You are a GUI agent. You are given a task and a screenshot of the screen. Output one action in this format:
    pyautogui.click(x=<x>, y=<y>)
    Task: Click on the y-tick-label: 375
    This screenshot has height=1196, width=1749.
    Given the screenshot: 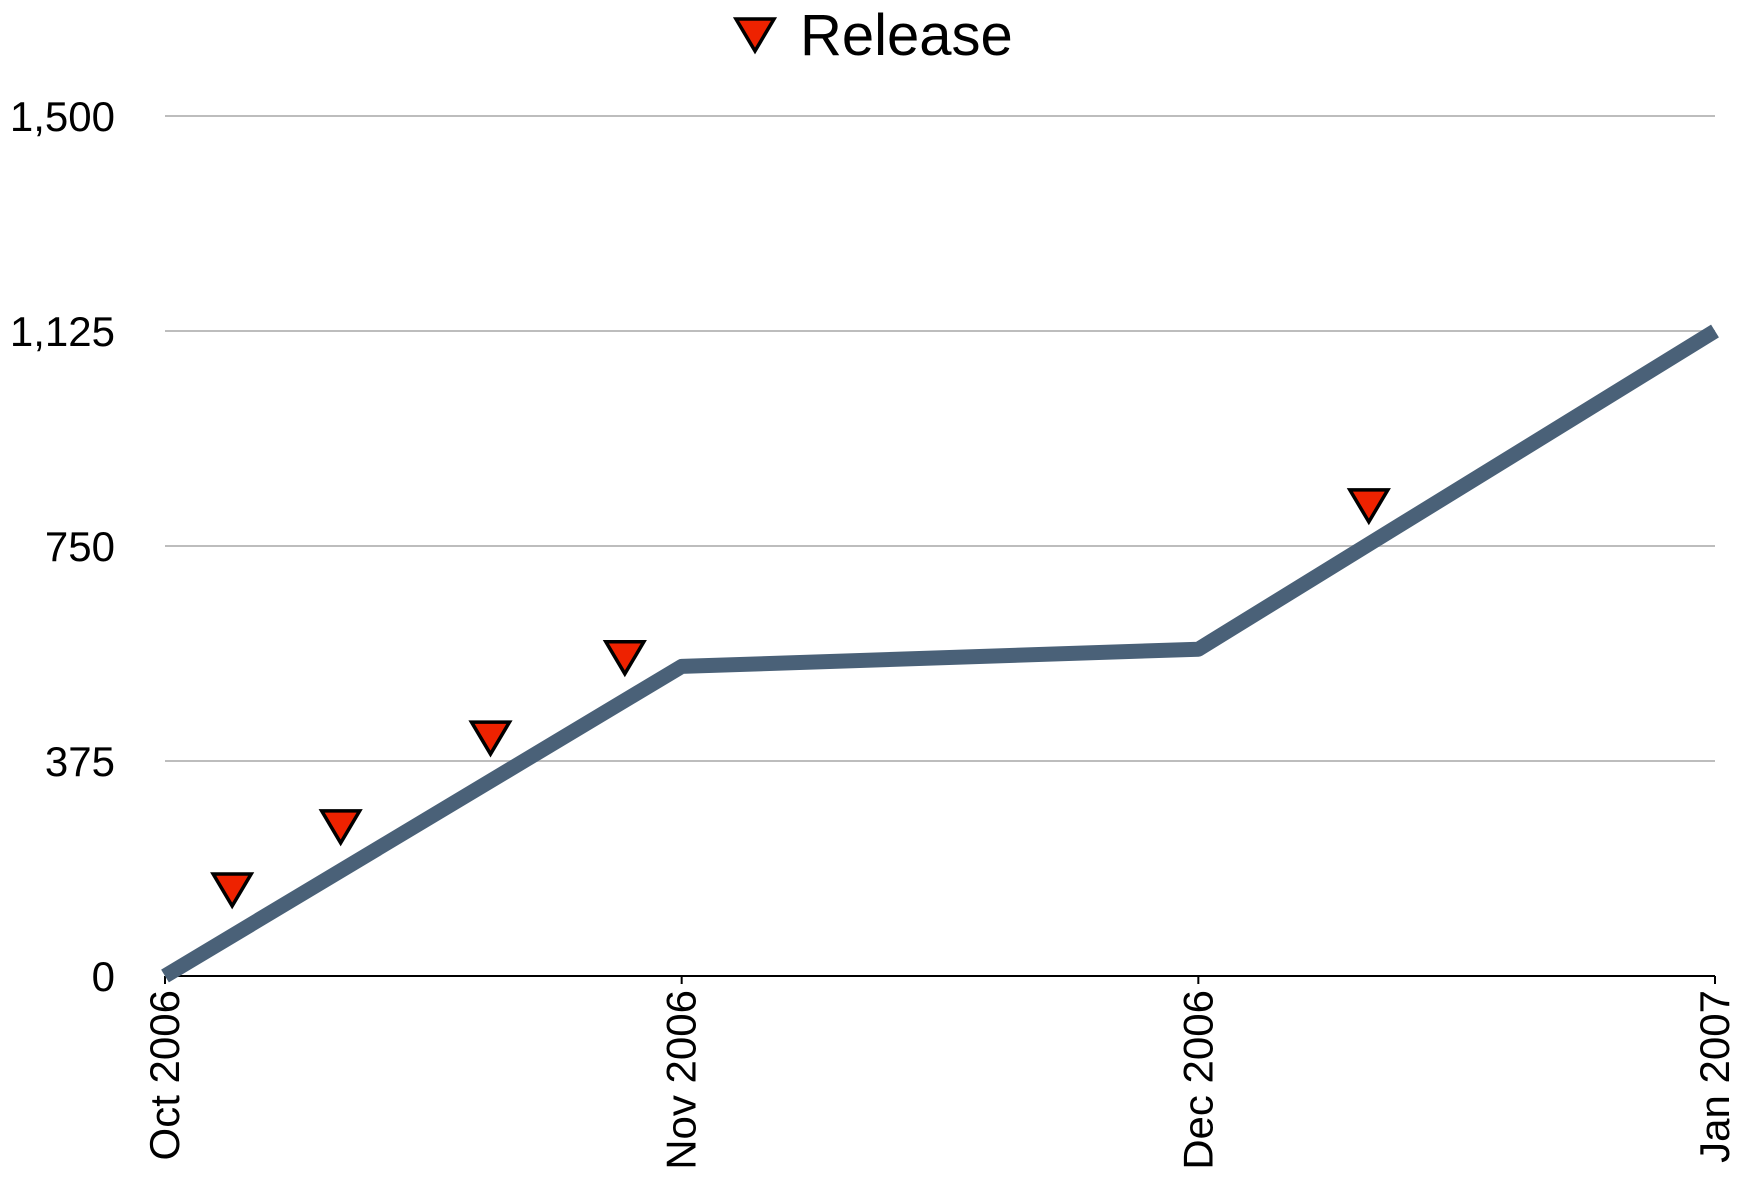 What is the action you would take?
    pyautogui.click(x=80, y=761)
    